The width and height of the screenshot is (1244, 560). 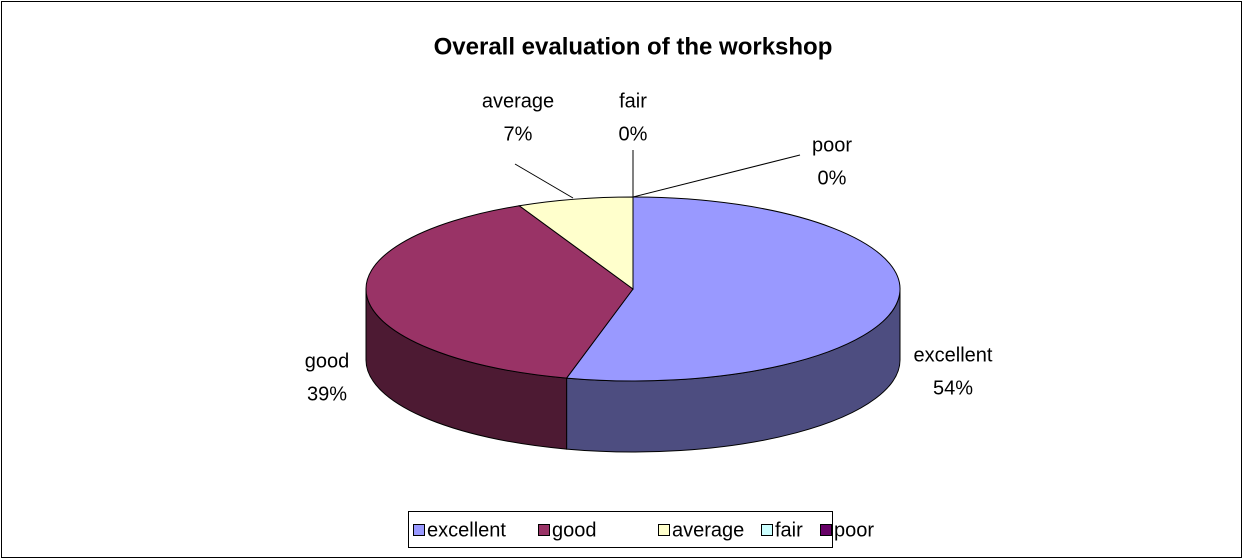 What do you see at coordinates (708, 530) in the screenshot?
I see `legend-label: average` at bounding box center [708, 530].